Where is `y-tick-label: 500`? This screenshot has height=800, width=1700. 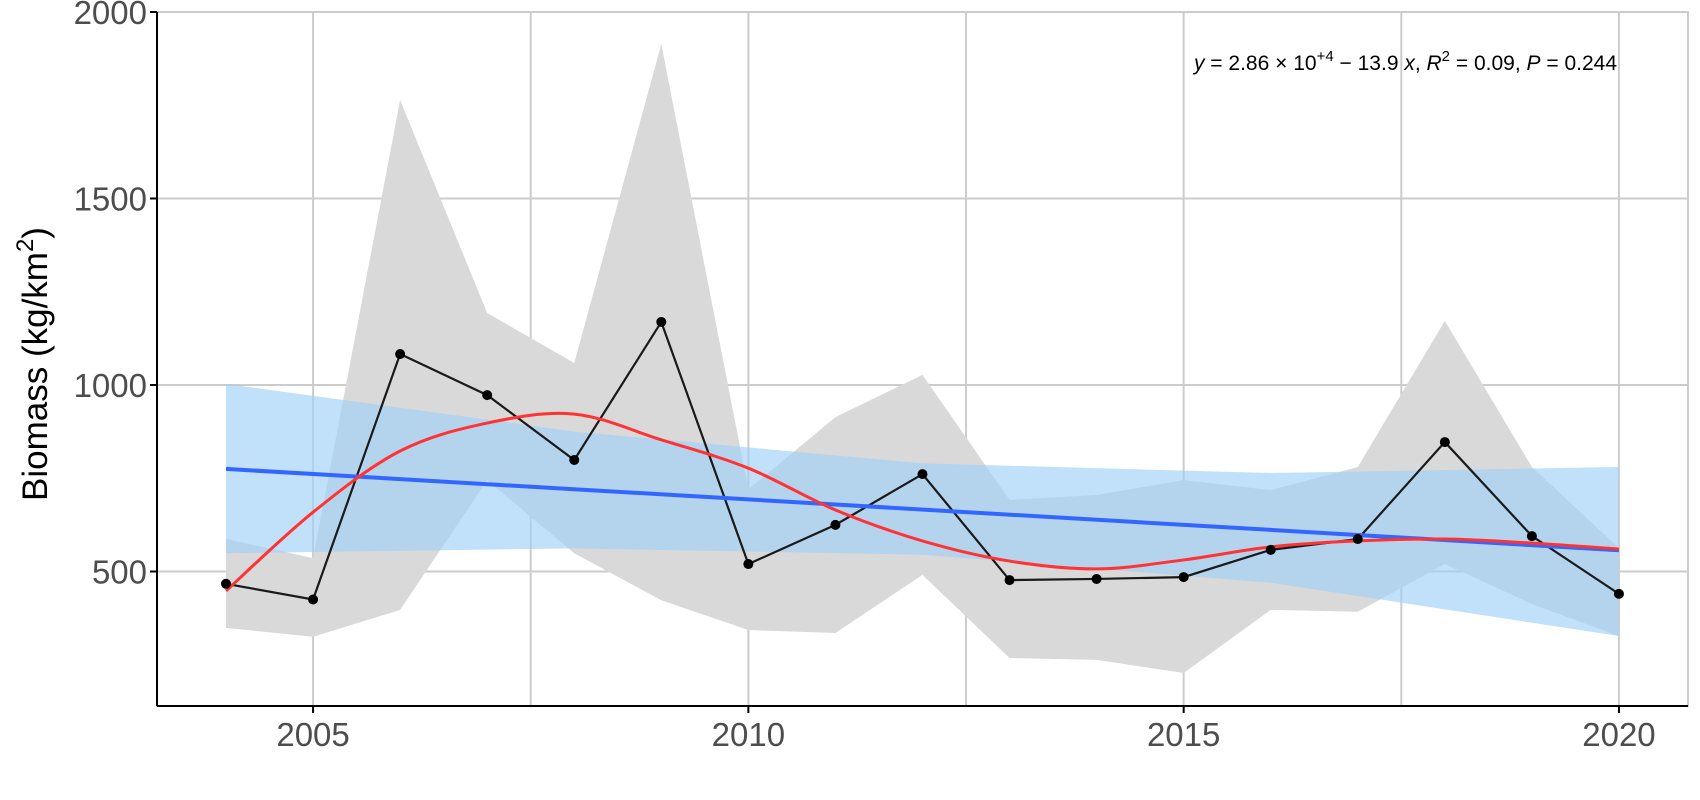 y-tick-label: 500 is located at coordinates (119, 572).